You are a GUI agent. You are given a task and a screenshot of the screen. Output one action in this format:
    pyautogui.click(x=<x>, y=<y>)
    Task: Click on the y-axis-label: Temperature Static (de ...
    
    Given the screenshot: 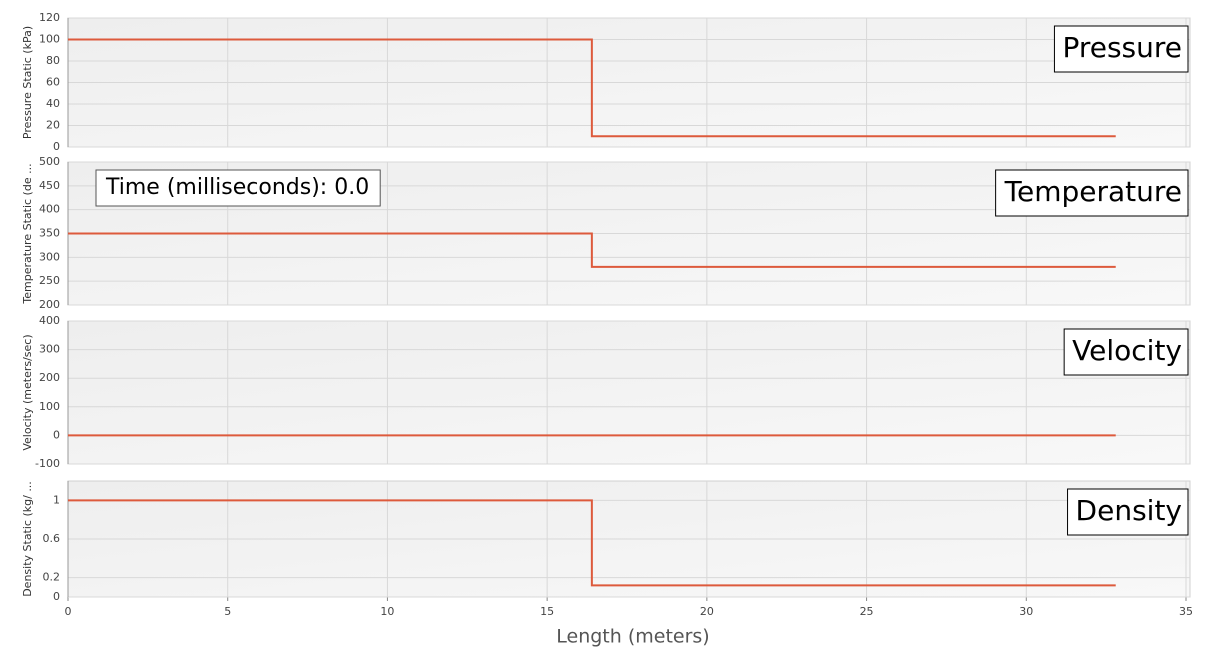 What is the action you would take?
    pyautogui.click(x=27, y=233)
    